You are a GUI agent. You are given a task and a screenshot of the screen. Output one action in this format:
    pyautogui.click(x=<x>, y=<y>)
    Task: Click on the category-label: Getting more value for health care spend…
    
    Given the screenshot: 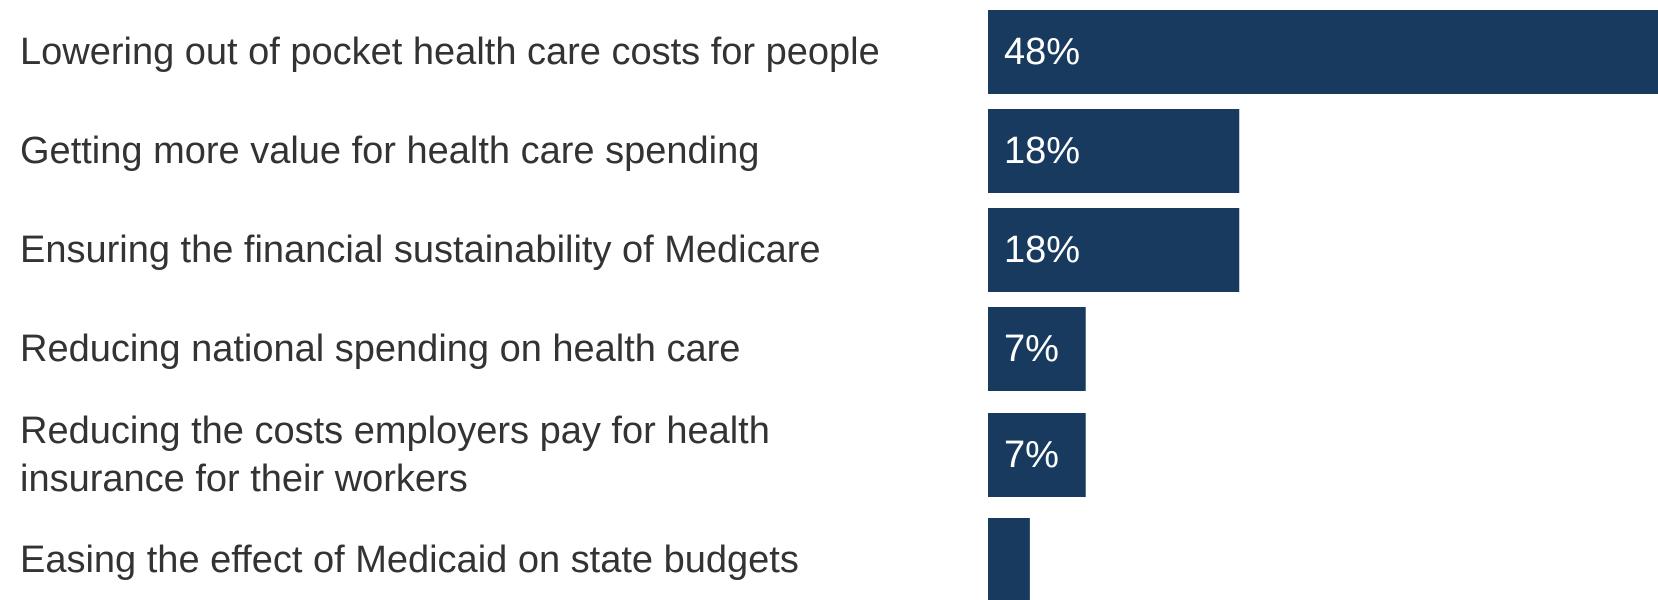 What is the action you would take?
    pyautogui.click(x=389, y=151)
    